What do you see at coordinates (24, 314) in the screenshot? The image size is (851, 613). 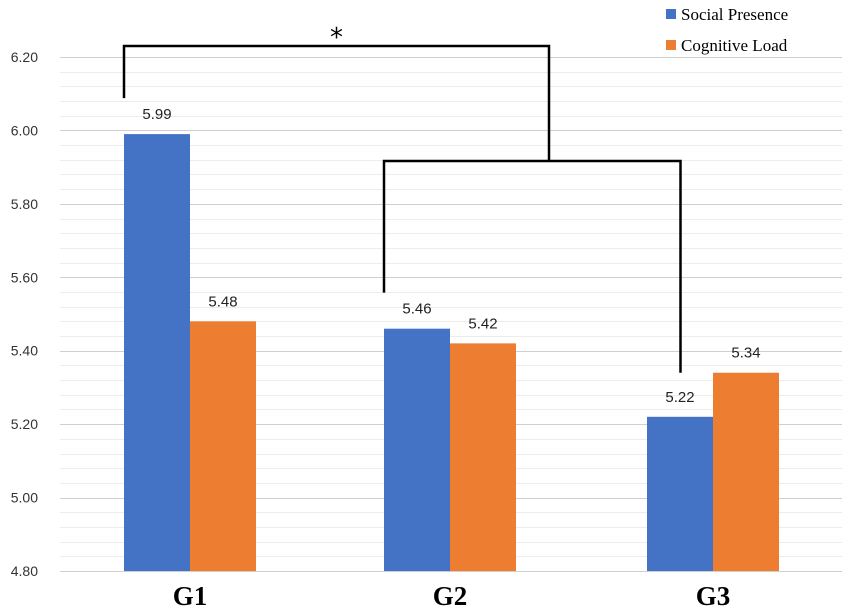 I see `y-axis-tick-labels: 4.80 5.00 5.20 5.40 5.60 5.80 6.00 6.20` at bounding box center [24, 314].